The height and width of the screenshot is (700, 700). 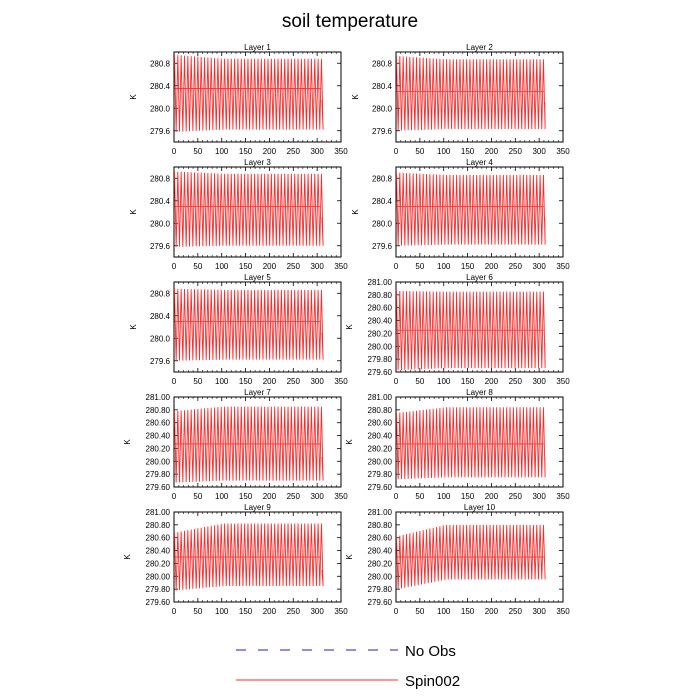 What do you see at coordinates (257, 507) in the screenshot?
I see `panel-title: Layer 9` at bounding box center [257, 507].